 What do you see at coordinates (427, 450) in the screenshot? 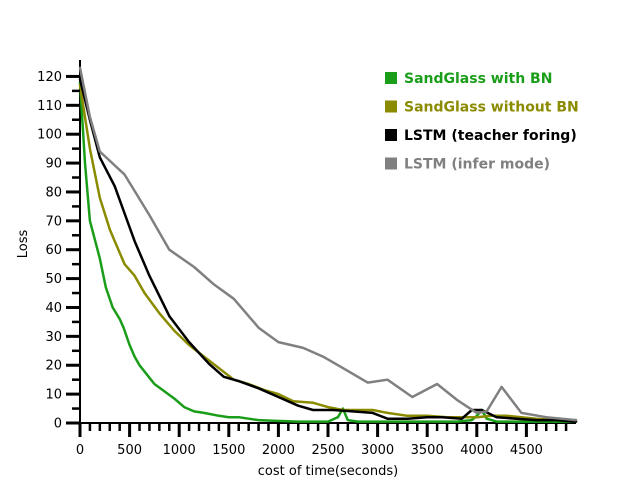
I see `x-tick-label-3500: 3500` at bounding box center [427, 450].